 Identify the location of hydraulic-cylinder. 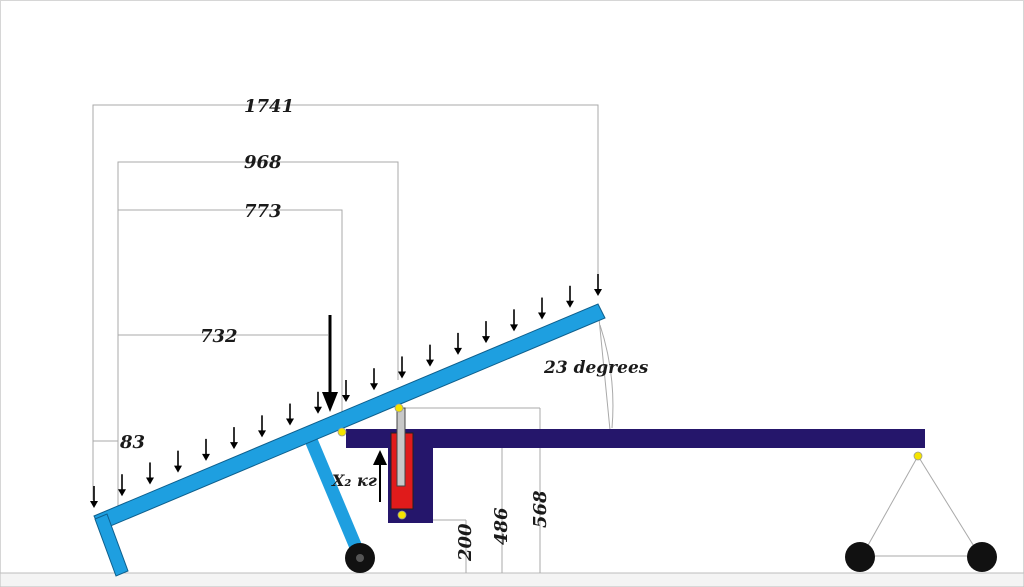
(402, 458).